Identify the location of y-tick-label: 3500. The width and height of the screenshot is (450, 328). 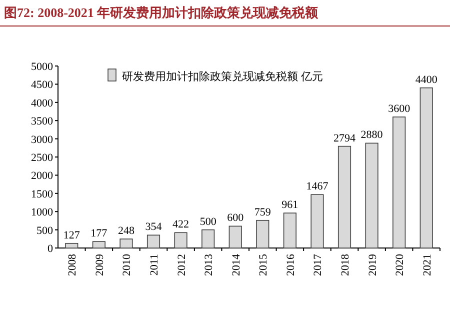
(42, 122).